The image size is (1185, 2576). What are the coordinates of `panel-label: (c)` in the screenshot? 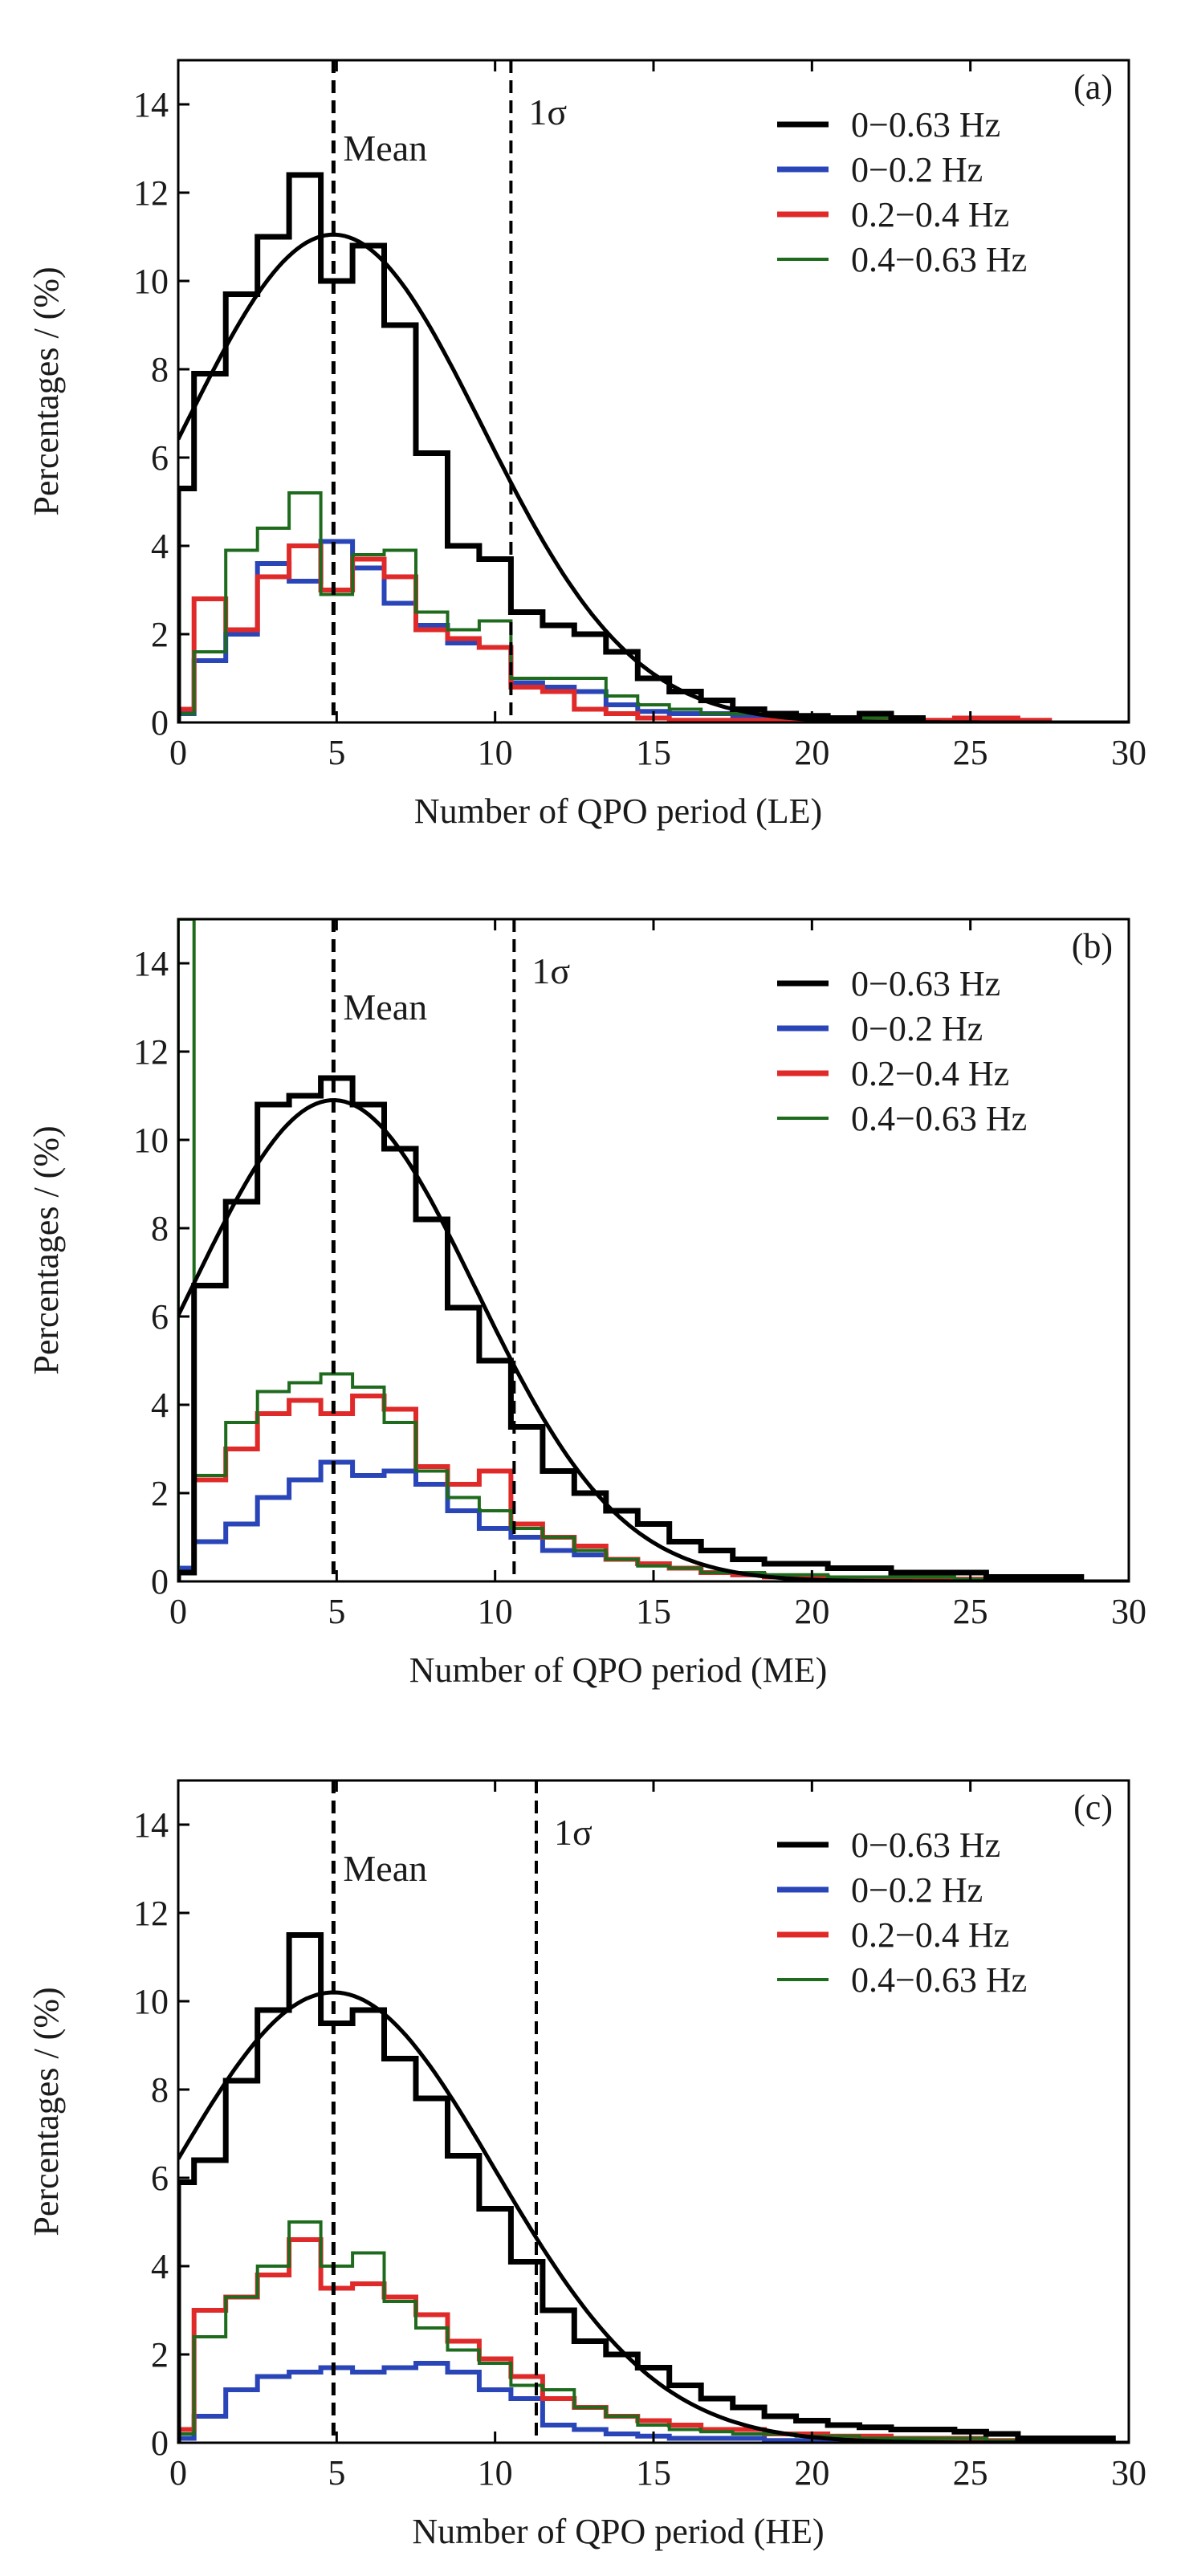 It's located at (1093, 1807).